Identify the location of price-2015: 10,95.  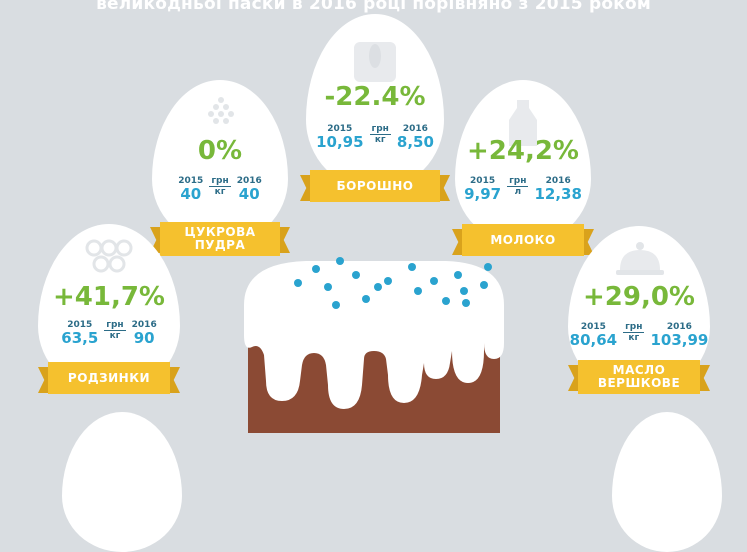
(340, 142).